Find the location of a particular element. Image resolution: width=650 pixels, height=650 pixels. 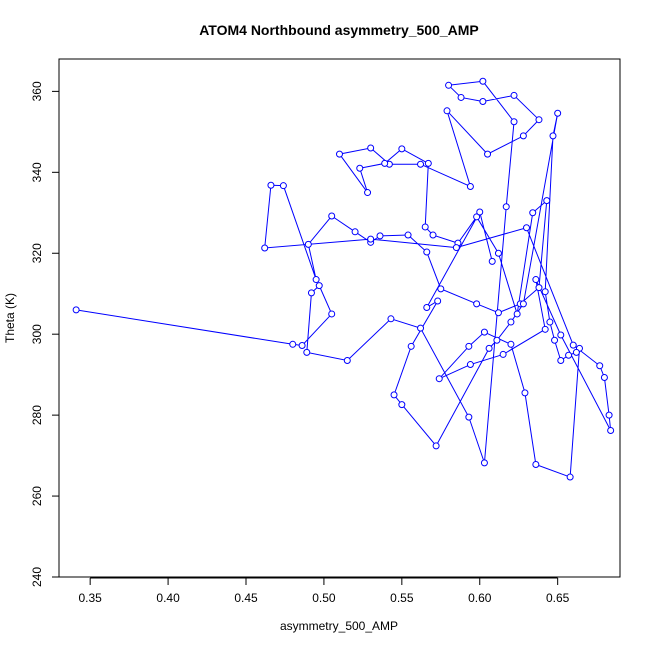

x-tick-label: 0.35 is located at coordinates (90, 598).